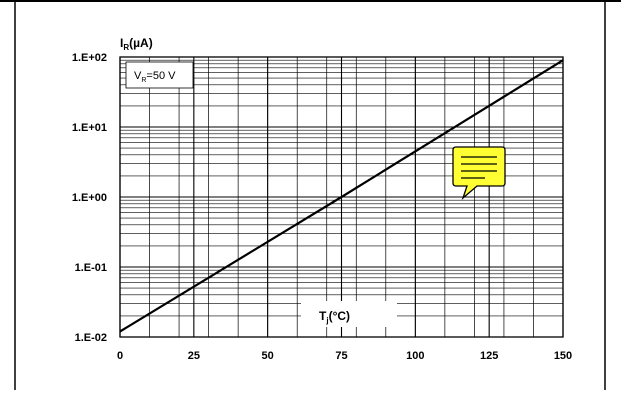  I want to click on x-tick-label: 125, so click(489, 356).